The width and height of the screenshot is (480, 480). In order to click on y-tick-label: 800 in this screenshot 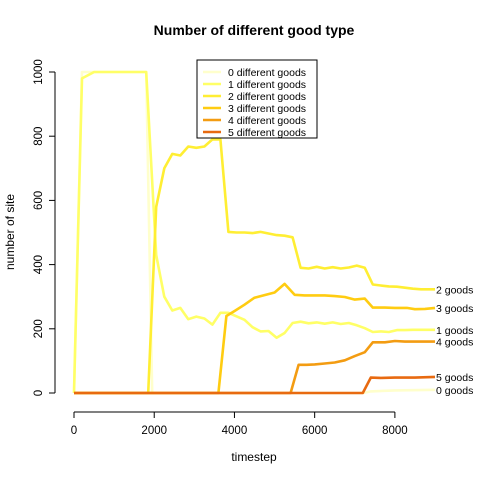, I will do `click(39, 136)`.